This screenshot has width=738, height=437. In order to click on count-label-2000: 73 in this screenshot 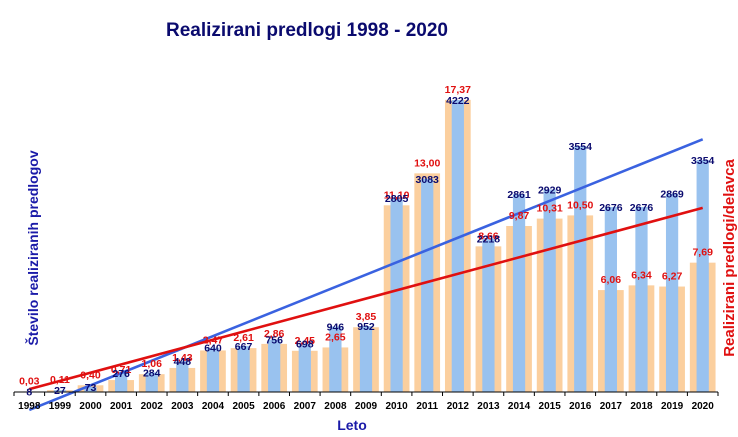, I will do `click(91, 388)`.